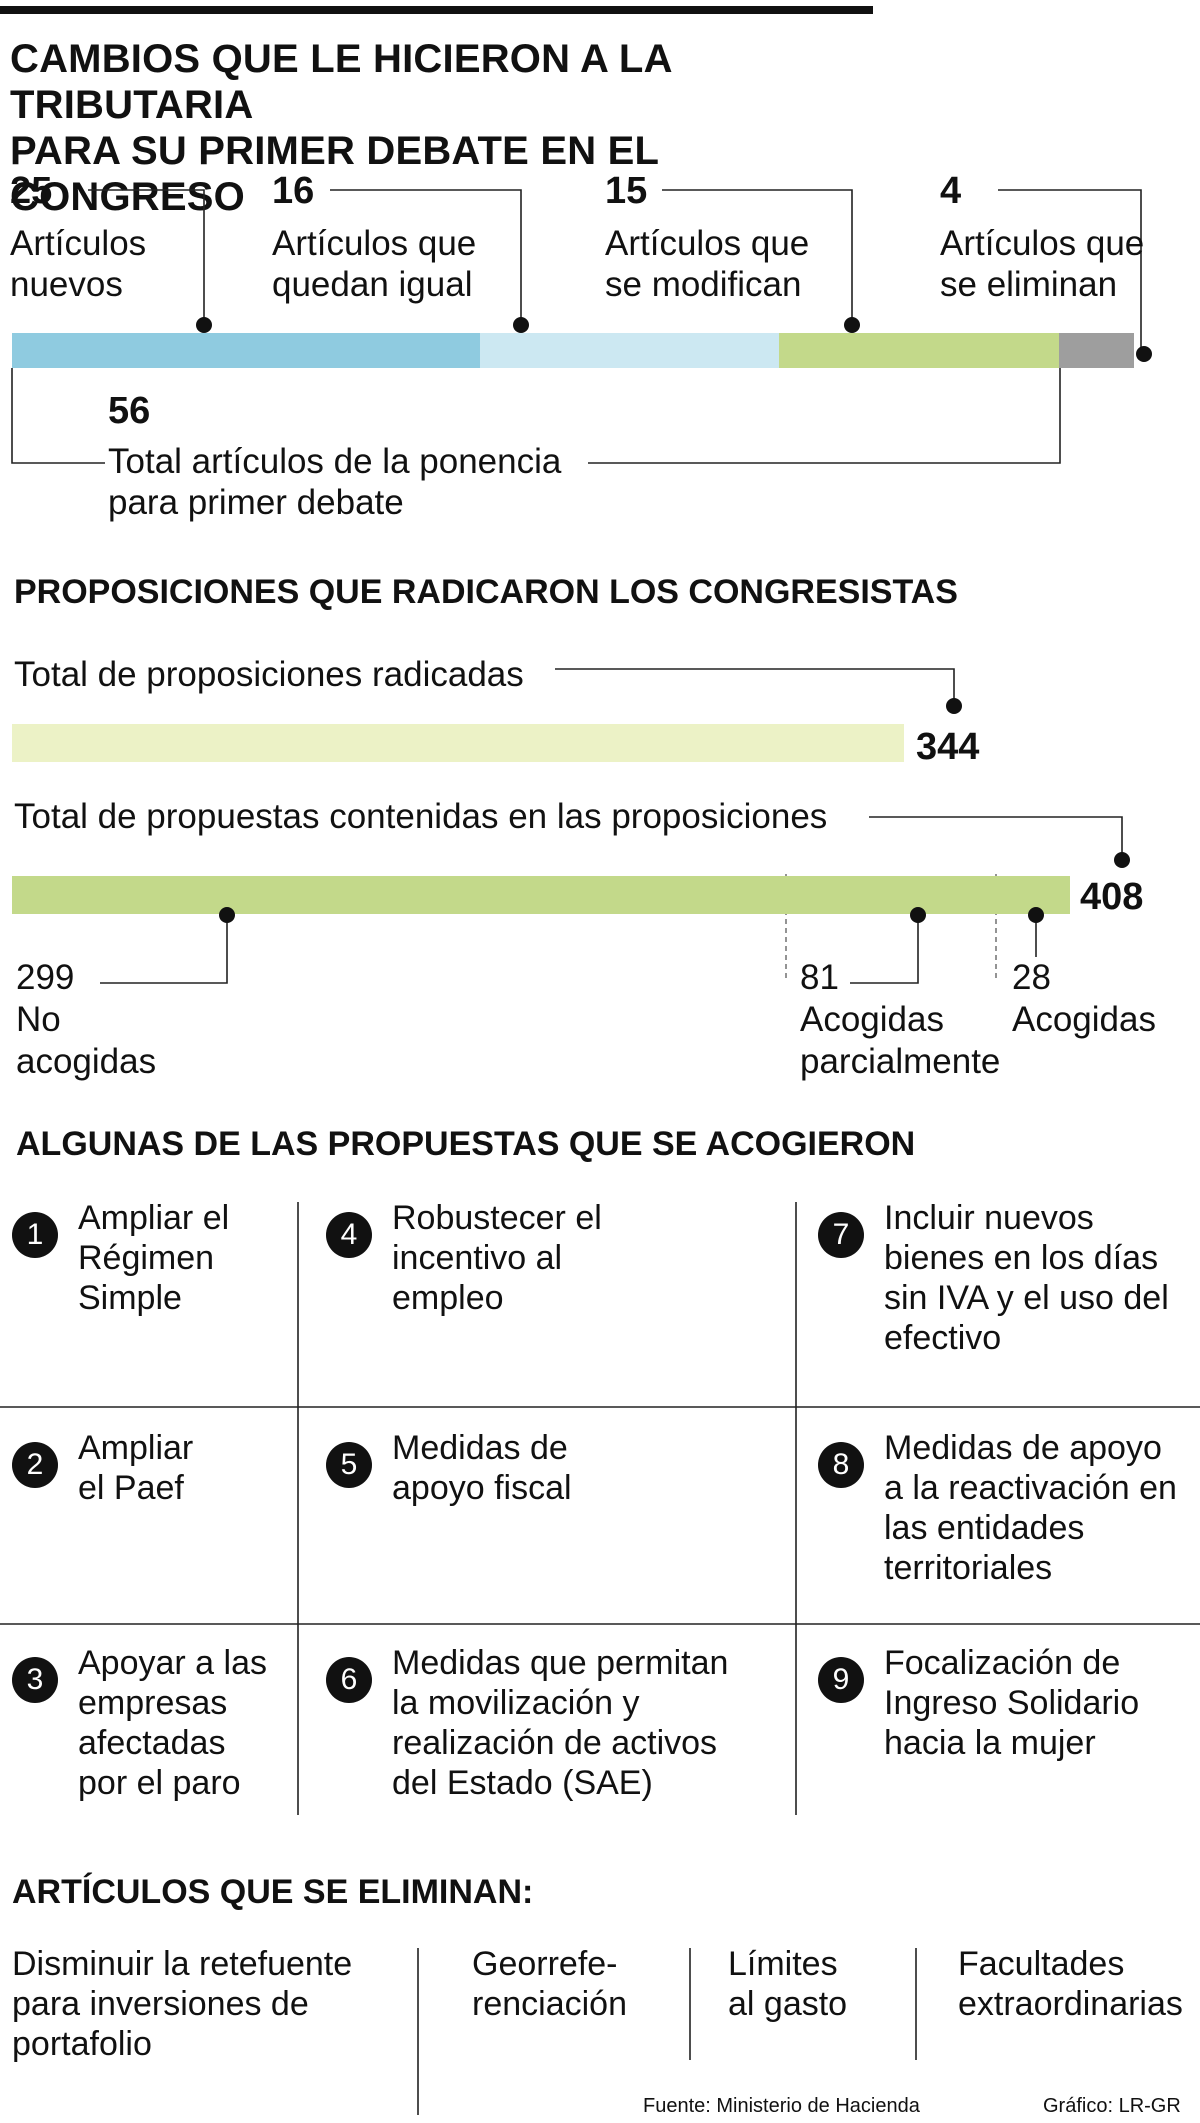  Describe the element at coordinates (278, 1468) in the screenshot. I see `item-text: Ampliar el Paef` at that location.